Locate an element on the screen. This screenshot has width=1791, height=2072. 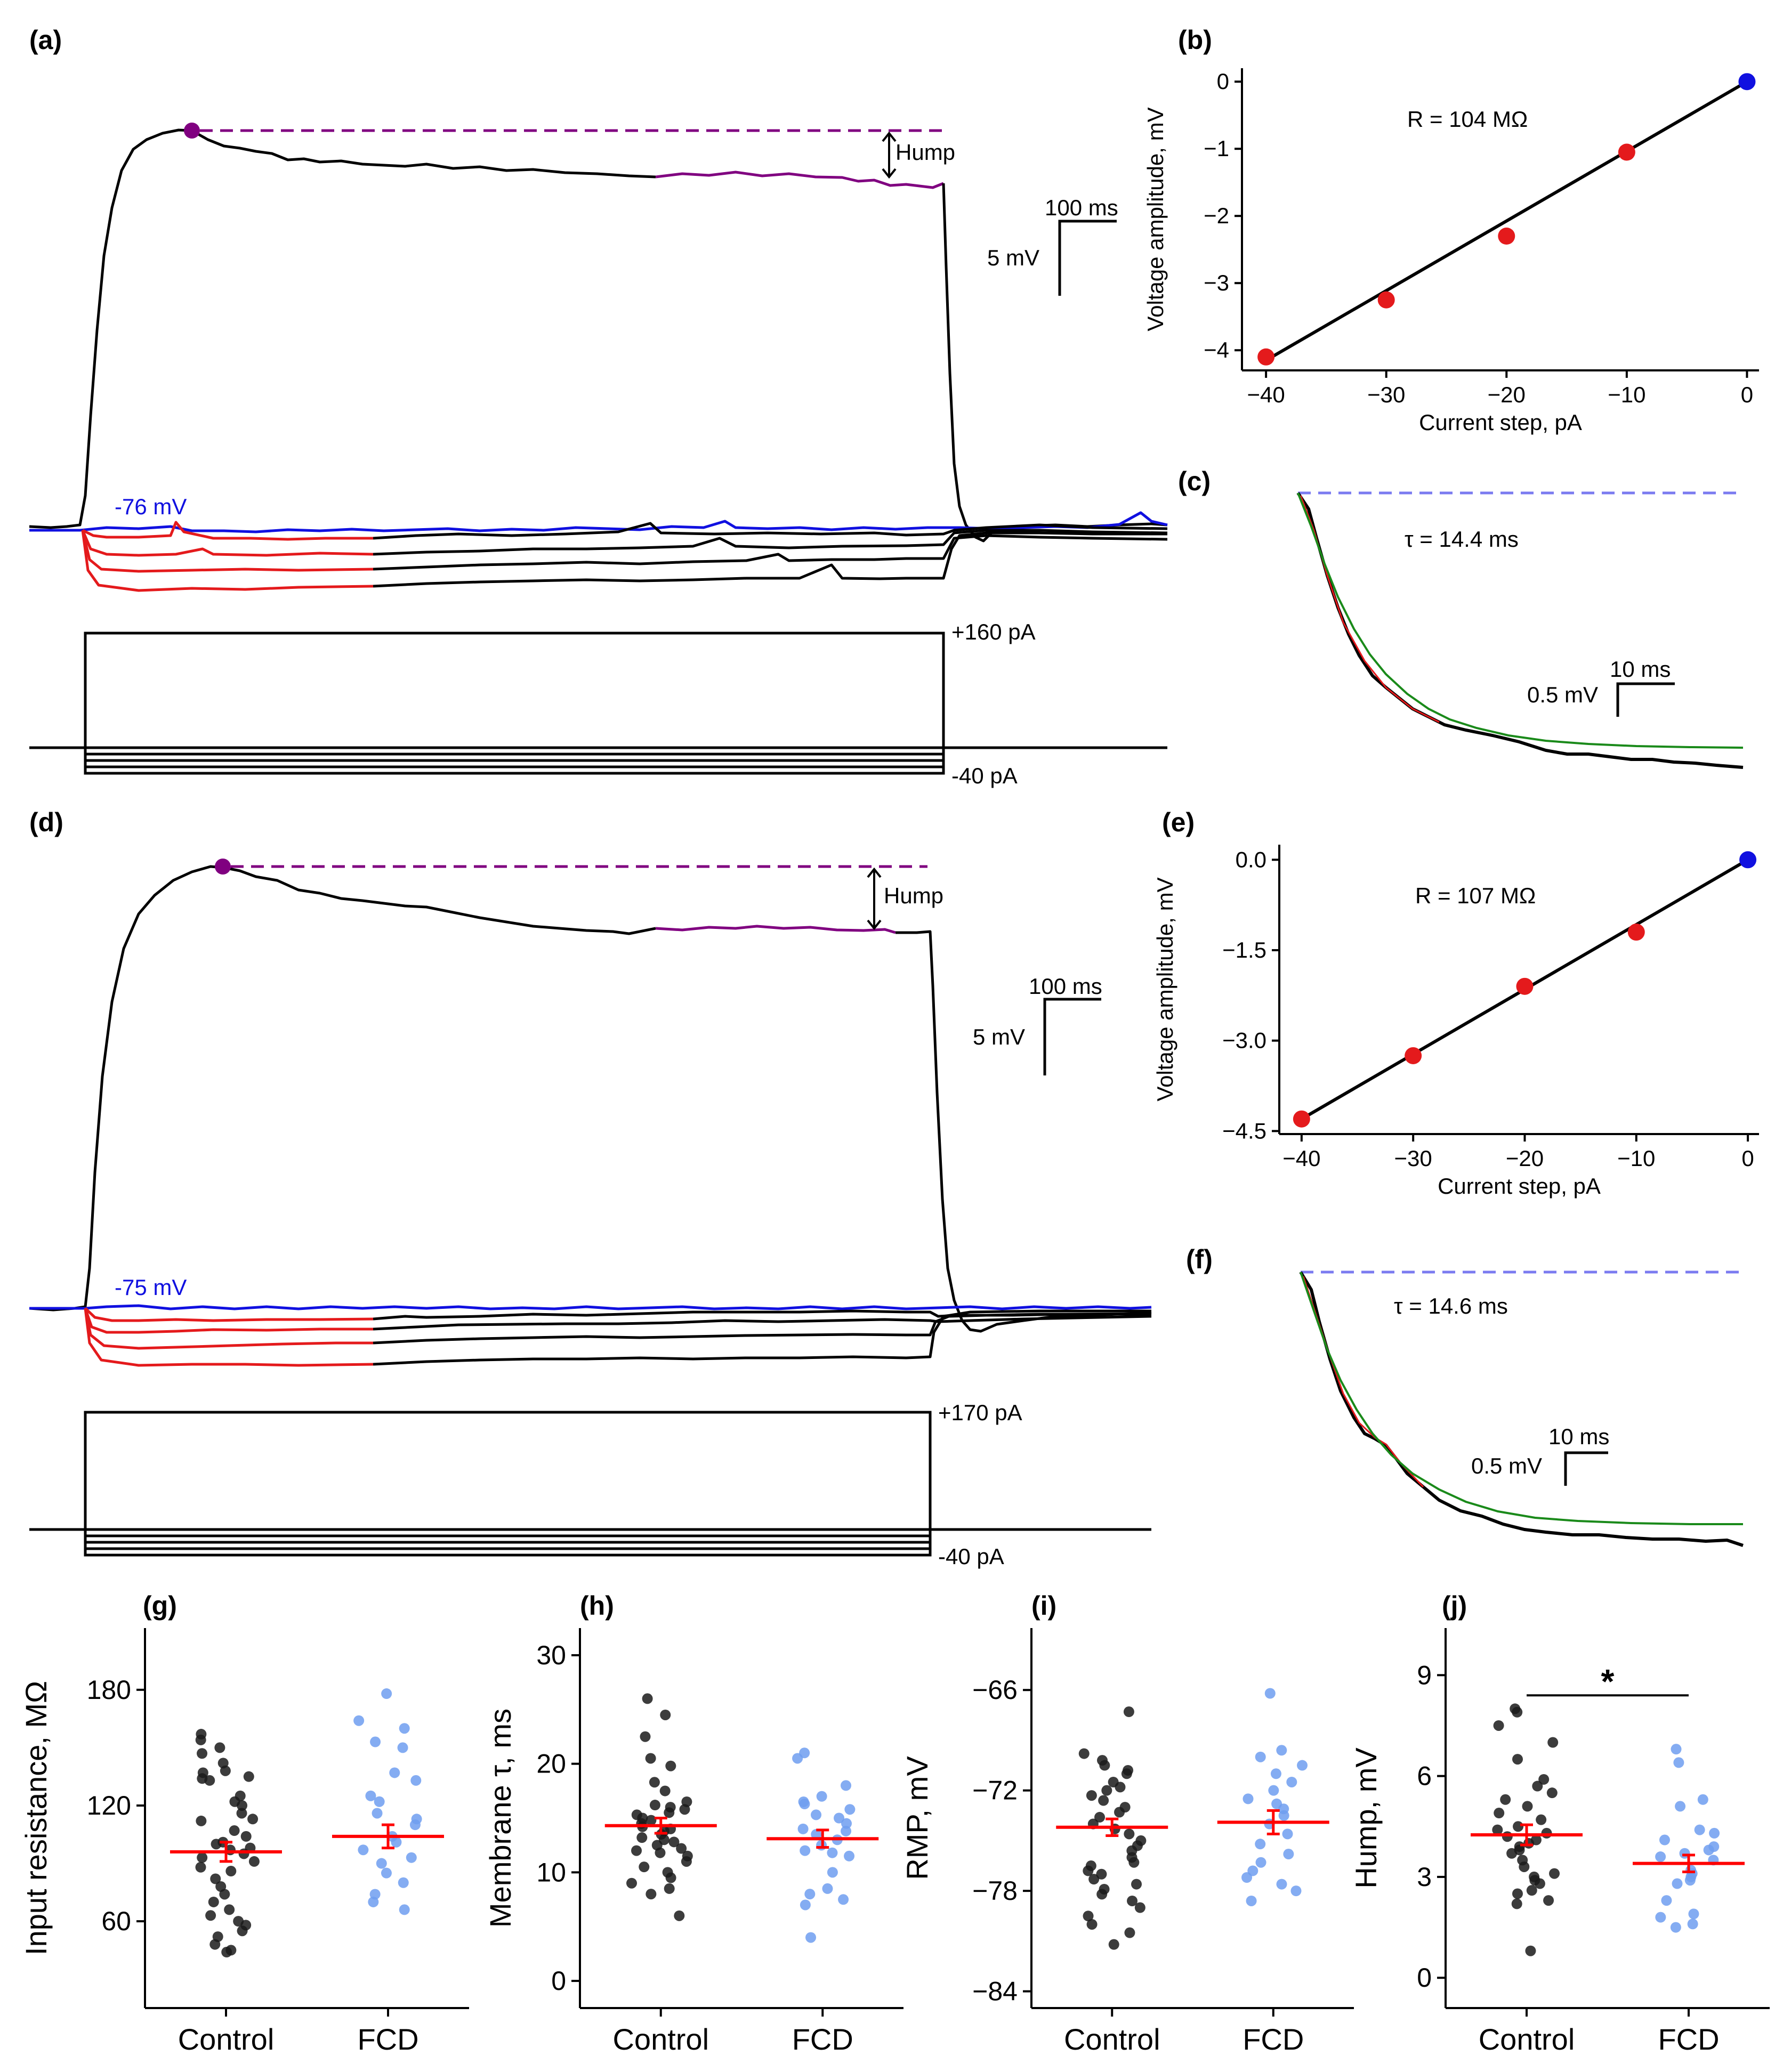
x-tick-label-b: −40 is located at coordinates (1266, 394).